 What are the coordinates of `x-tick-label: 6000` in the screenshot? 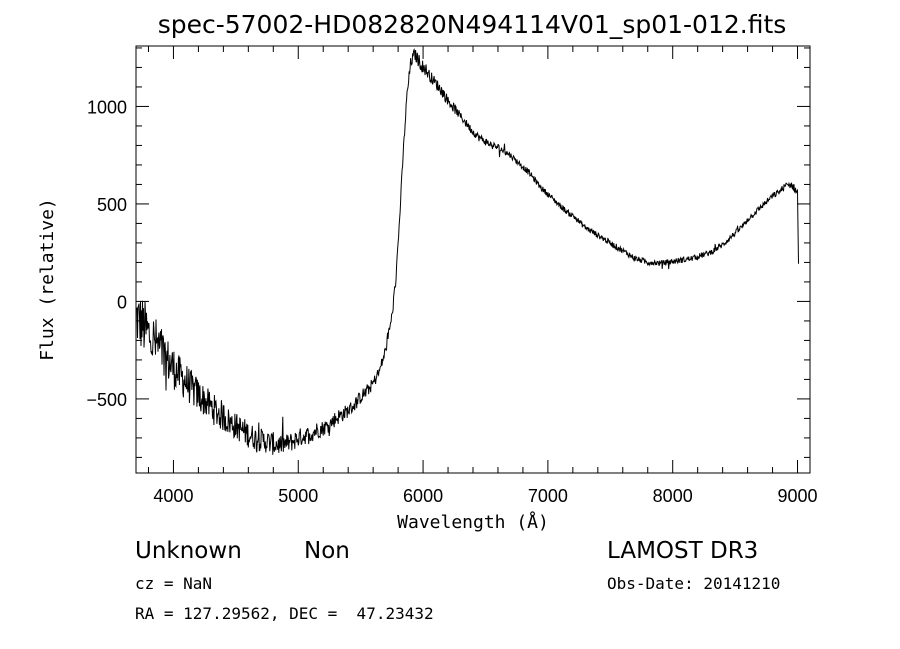 It's located at (423, 496).